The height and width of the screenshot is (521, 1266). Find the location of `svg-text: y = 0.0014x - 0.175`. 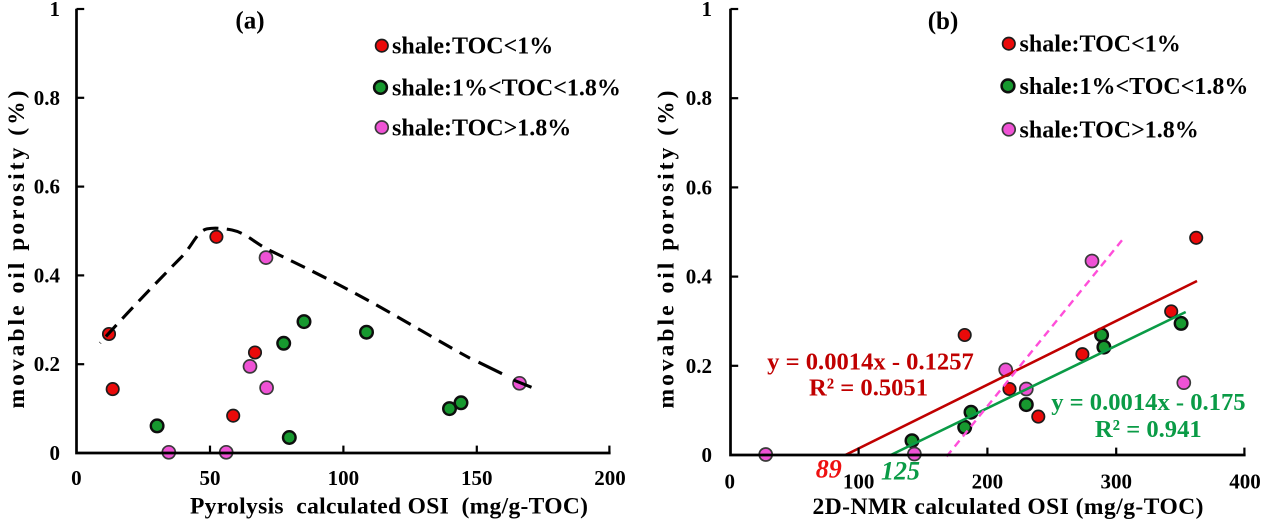

svg-text: y = 0.0014x - 0.175 is located at coordinates (1148, 402).